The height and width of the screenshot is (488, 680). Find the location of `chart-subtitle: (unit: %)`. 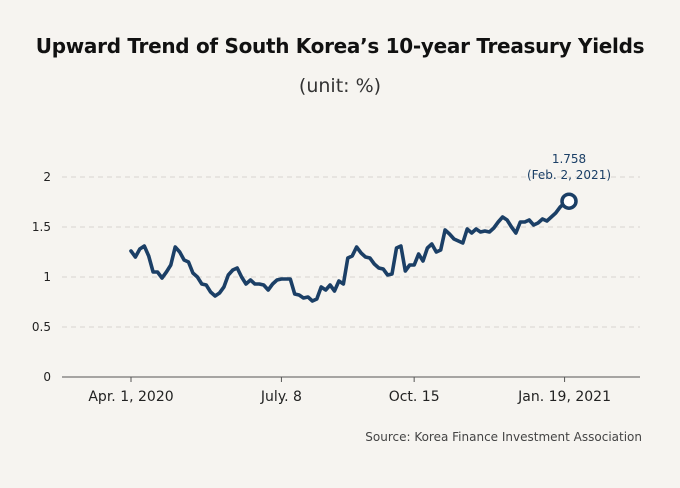

chart-subtitle: (unit: %) is located at coordinates (340, 86).